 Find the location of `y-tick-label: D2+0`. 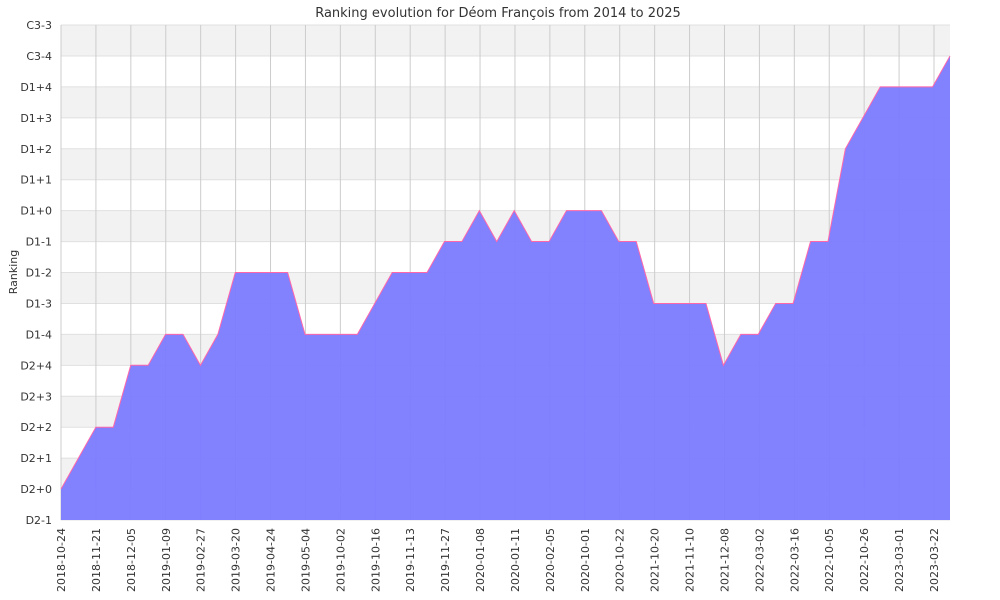

y-tick-label: D2+0 is located at coordinates (36, 489).